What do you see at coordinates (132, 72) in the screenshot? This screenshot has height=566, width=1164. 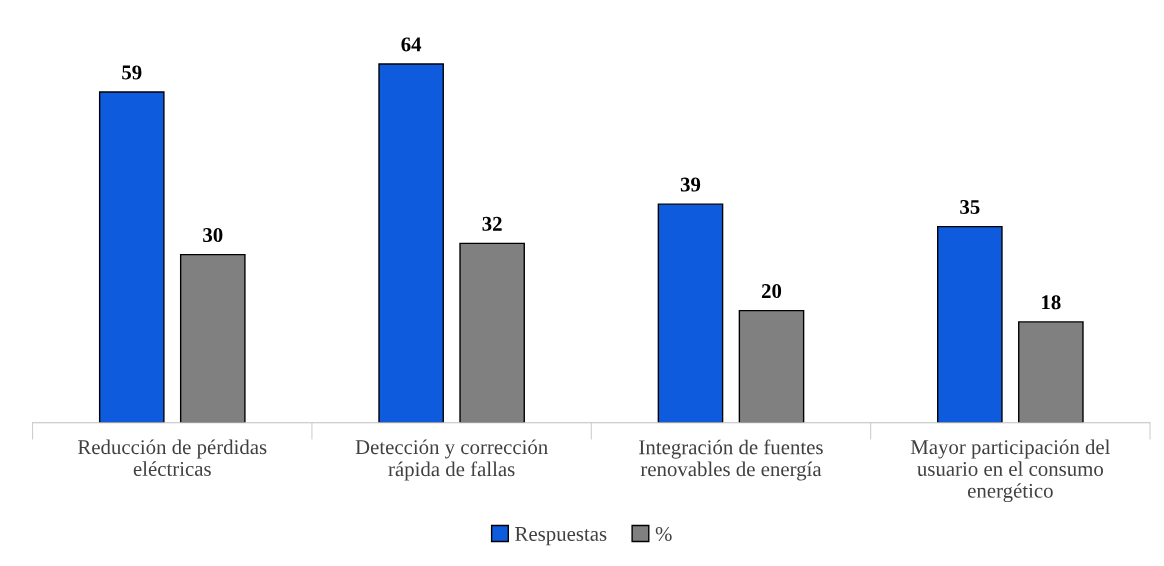 I see `data-label: 59` at bounding box center [132, 72].